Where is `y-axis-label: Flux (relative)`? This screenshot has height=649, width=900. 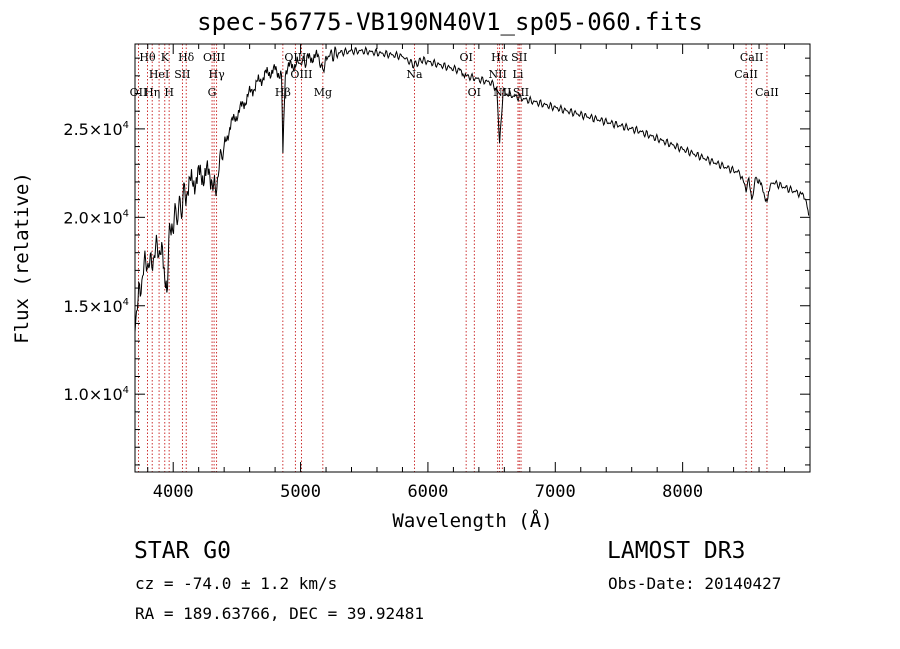
y-axis-label: Flux (relative) is located at coordinates (22, 258).